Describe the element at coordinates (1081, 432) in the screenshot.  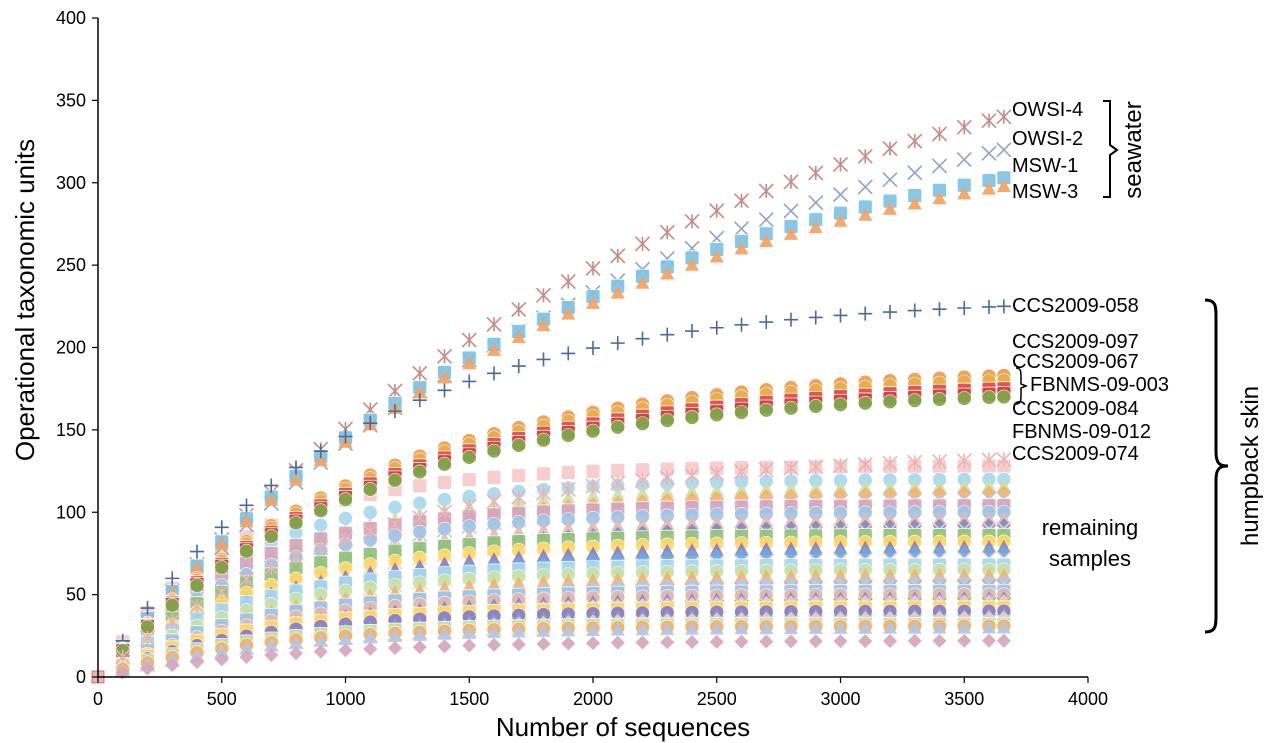
I see `series-label-fbnms-09-012: FBNMS-09-012` at that location.